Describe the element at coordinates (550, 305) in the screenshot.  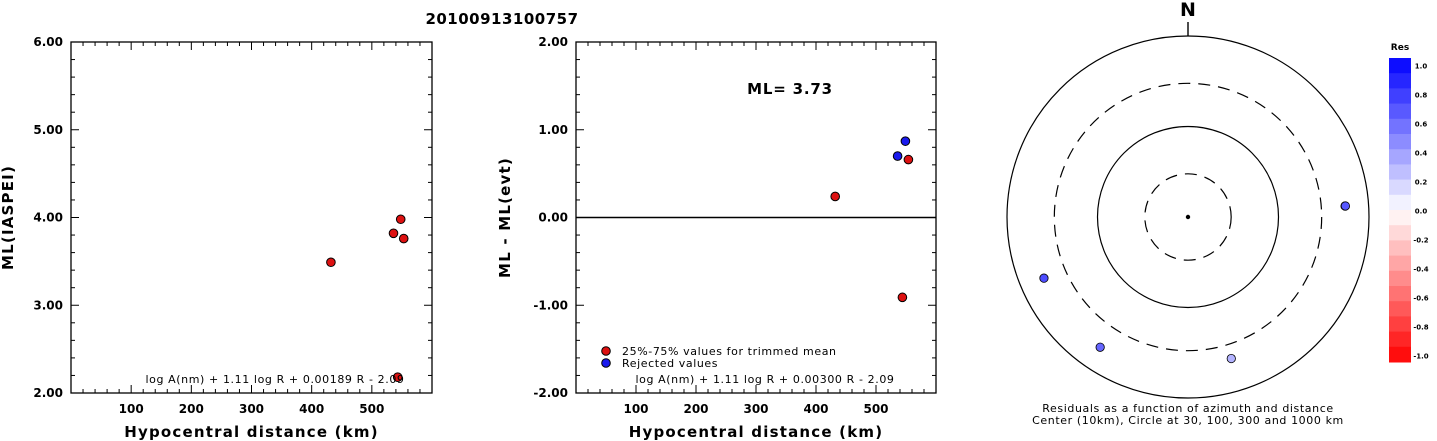
I see `y-tick-label: -1.00` at that location.